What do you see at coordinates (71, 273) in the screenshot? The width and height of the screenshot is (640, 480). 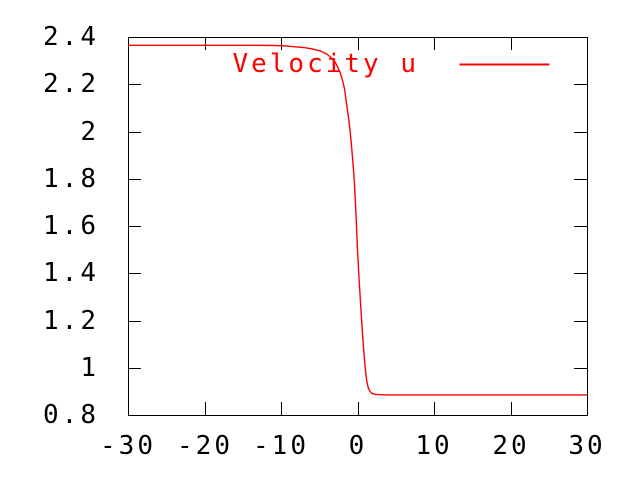 I see `y-tick-label: 1.4` at bounding box center [71, 273].